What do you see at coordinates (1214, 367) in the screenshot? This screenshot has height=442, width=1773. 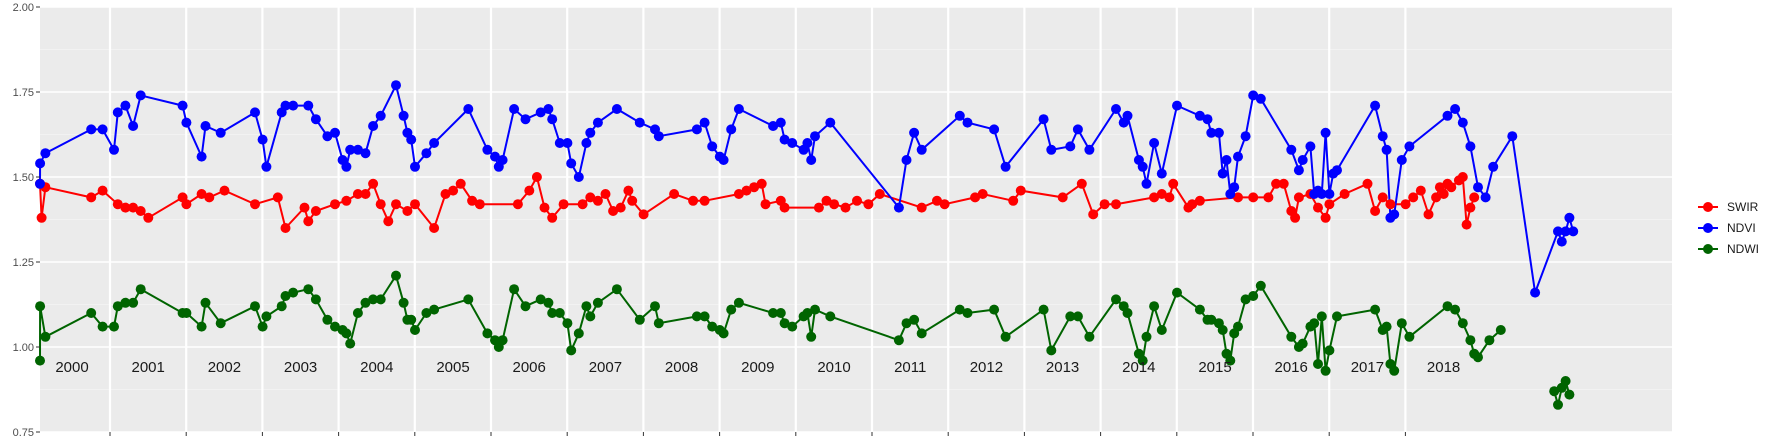 I see `year-label: 2015` at bounding box center [1214, 367].